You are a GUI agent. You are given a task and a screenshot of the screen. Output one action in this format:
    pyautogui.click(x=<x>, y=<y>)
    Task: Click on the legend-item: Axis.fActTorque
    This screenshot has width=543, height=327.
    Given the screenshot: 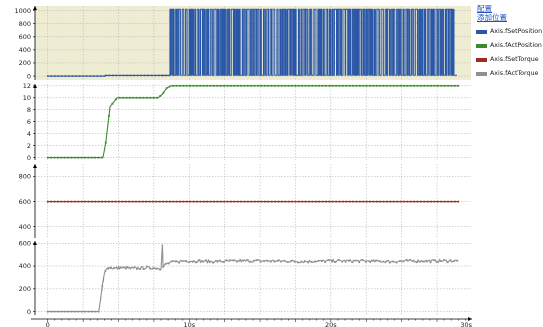 What is the action you would take?
    pyautogui.click(x=508, y=75)
    